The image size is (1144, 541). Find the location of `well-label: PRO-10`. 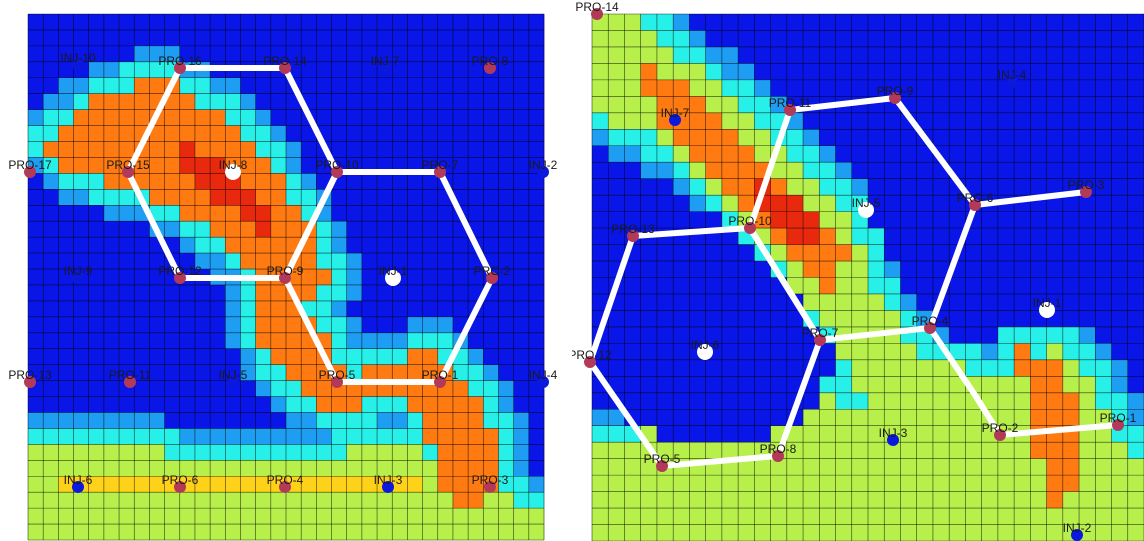

well-label: PRO-10 is located at coordinates (750, 221).